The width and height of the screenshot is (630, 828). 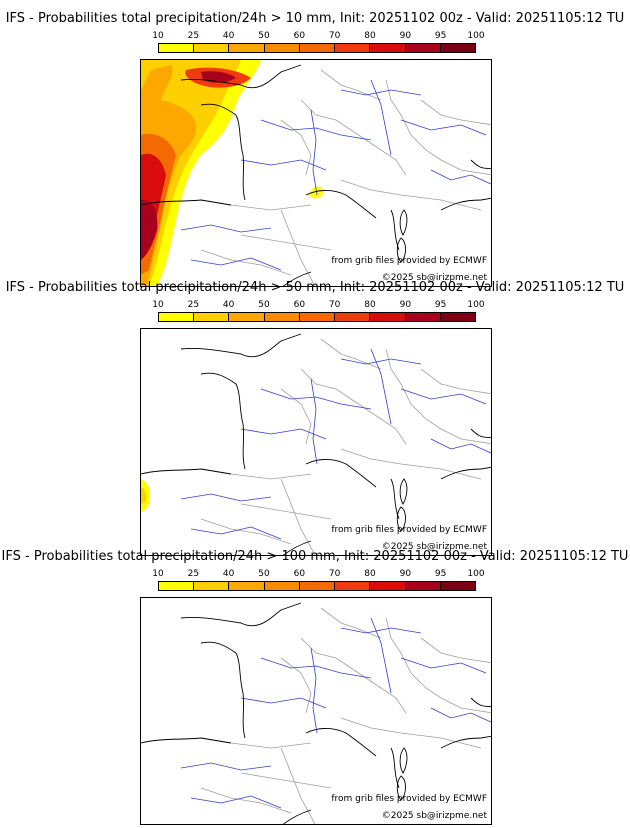 I want to click on prob-area-iberia-core, so click(x=149, y=229).